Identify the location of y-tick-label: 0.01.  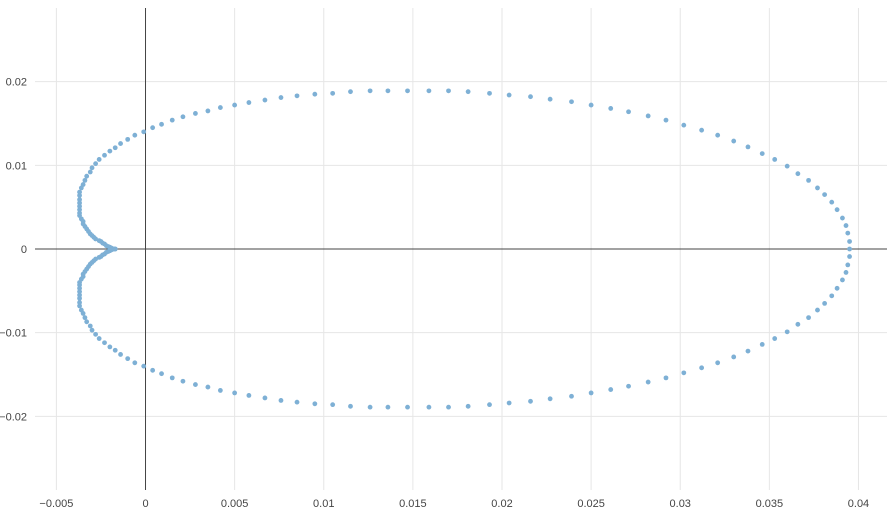
(16, 166).